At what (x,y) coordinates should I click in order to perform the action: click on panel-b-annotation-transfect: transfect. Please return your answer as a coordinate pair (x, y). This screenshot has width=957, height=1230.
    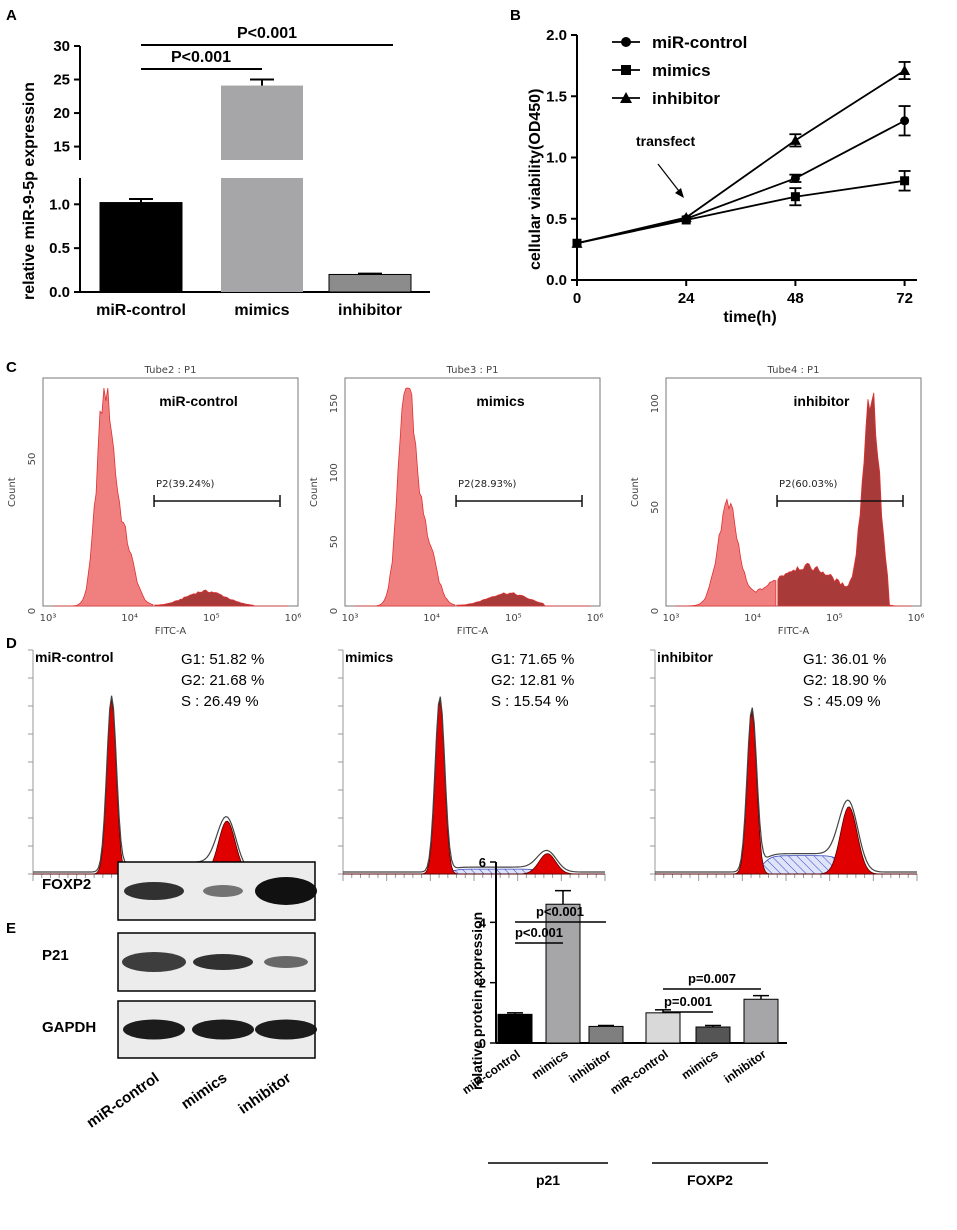
    Looking at the image, I should click on (665, 141).